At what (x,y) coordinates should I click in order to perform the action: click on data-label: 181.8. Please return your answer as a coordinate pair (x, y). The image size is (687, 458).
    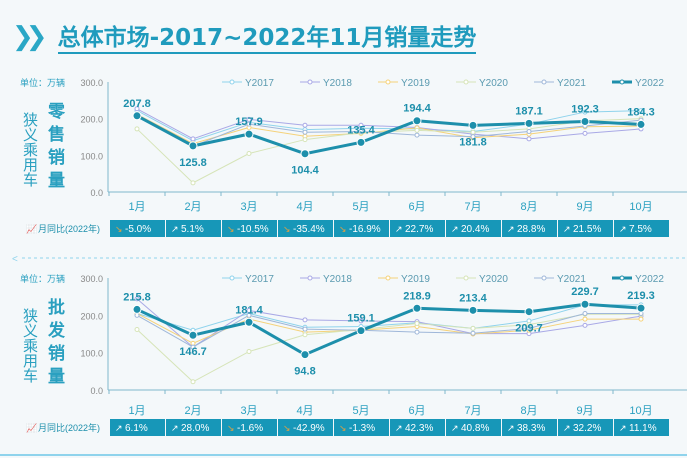
    Looking at the image, I should click on (473, 142).